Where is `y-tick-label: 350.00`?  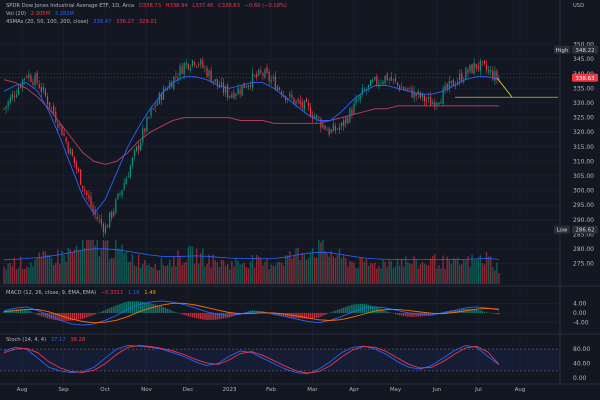
y-tick-label: 350.00 is located at coordinates (583, 45).